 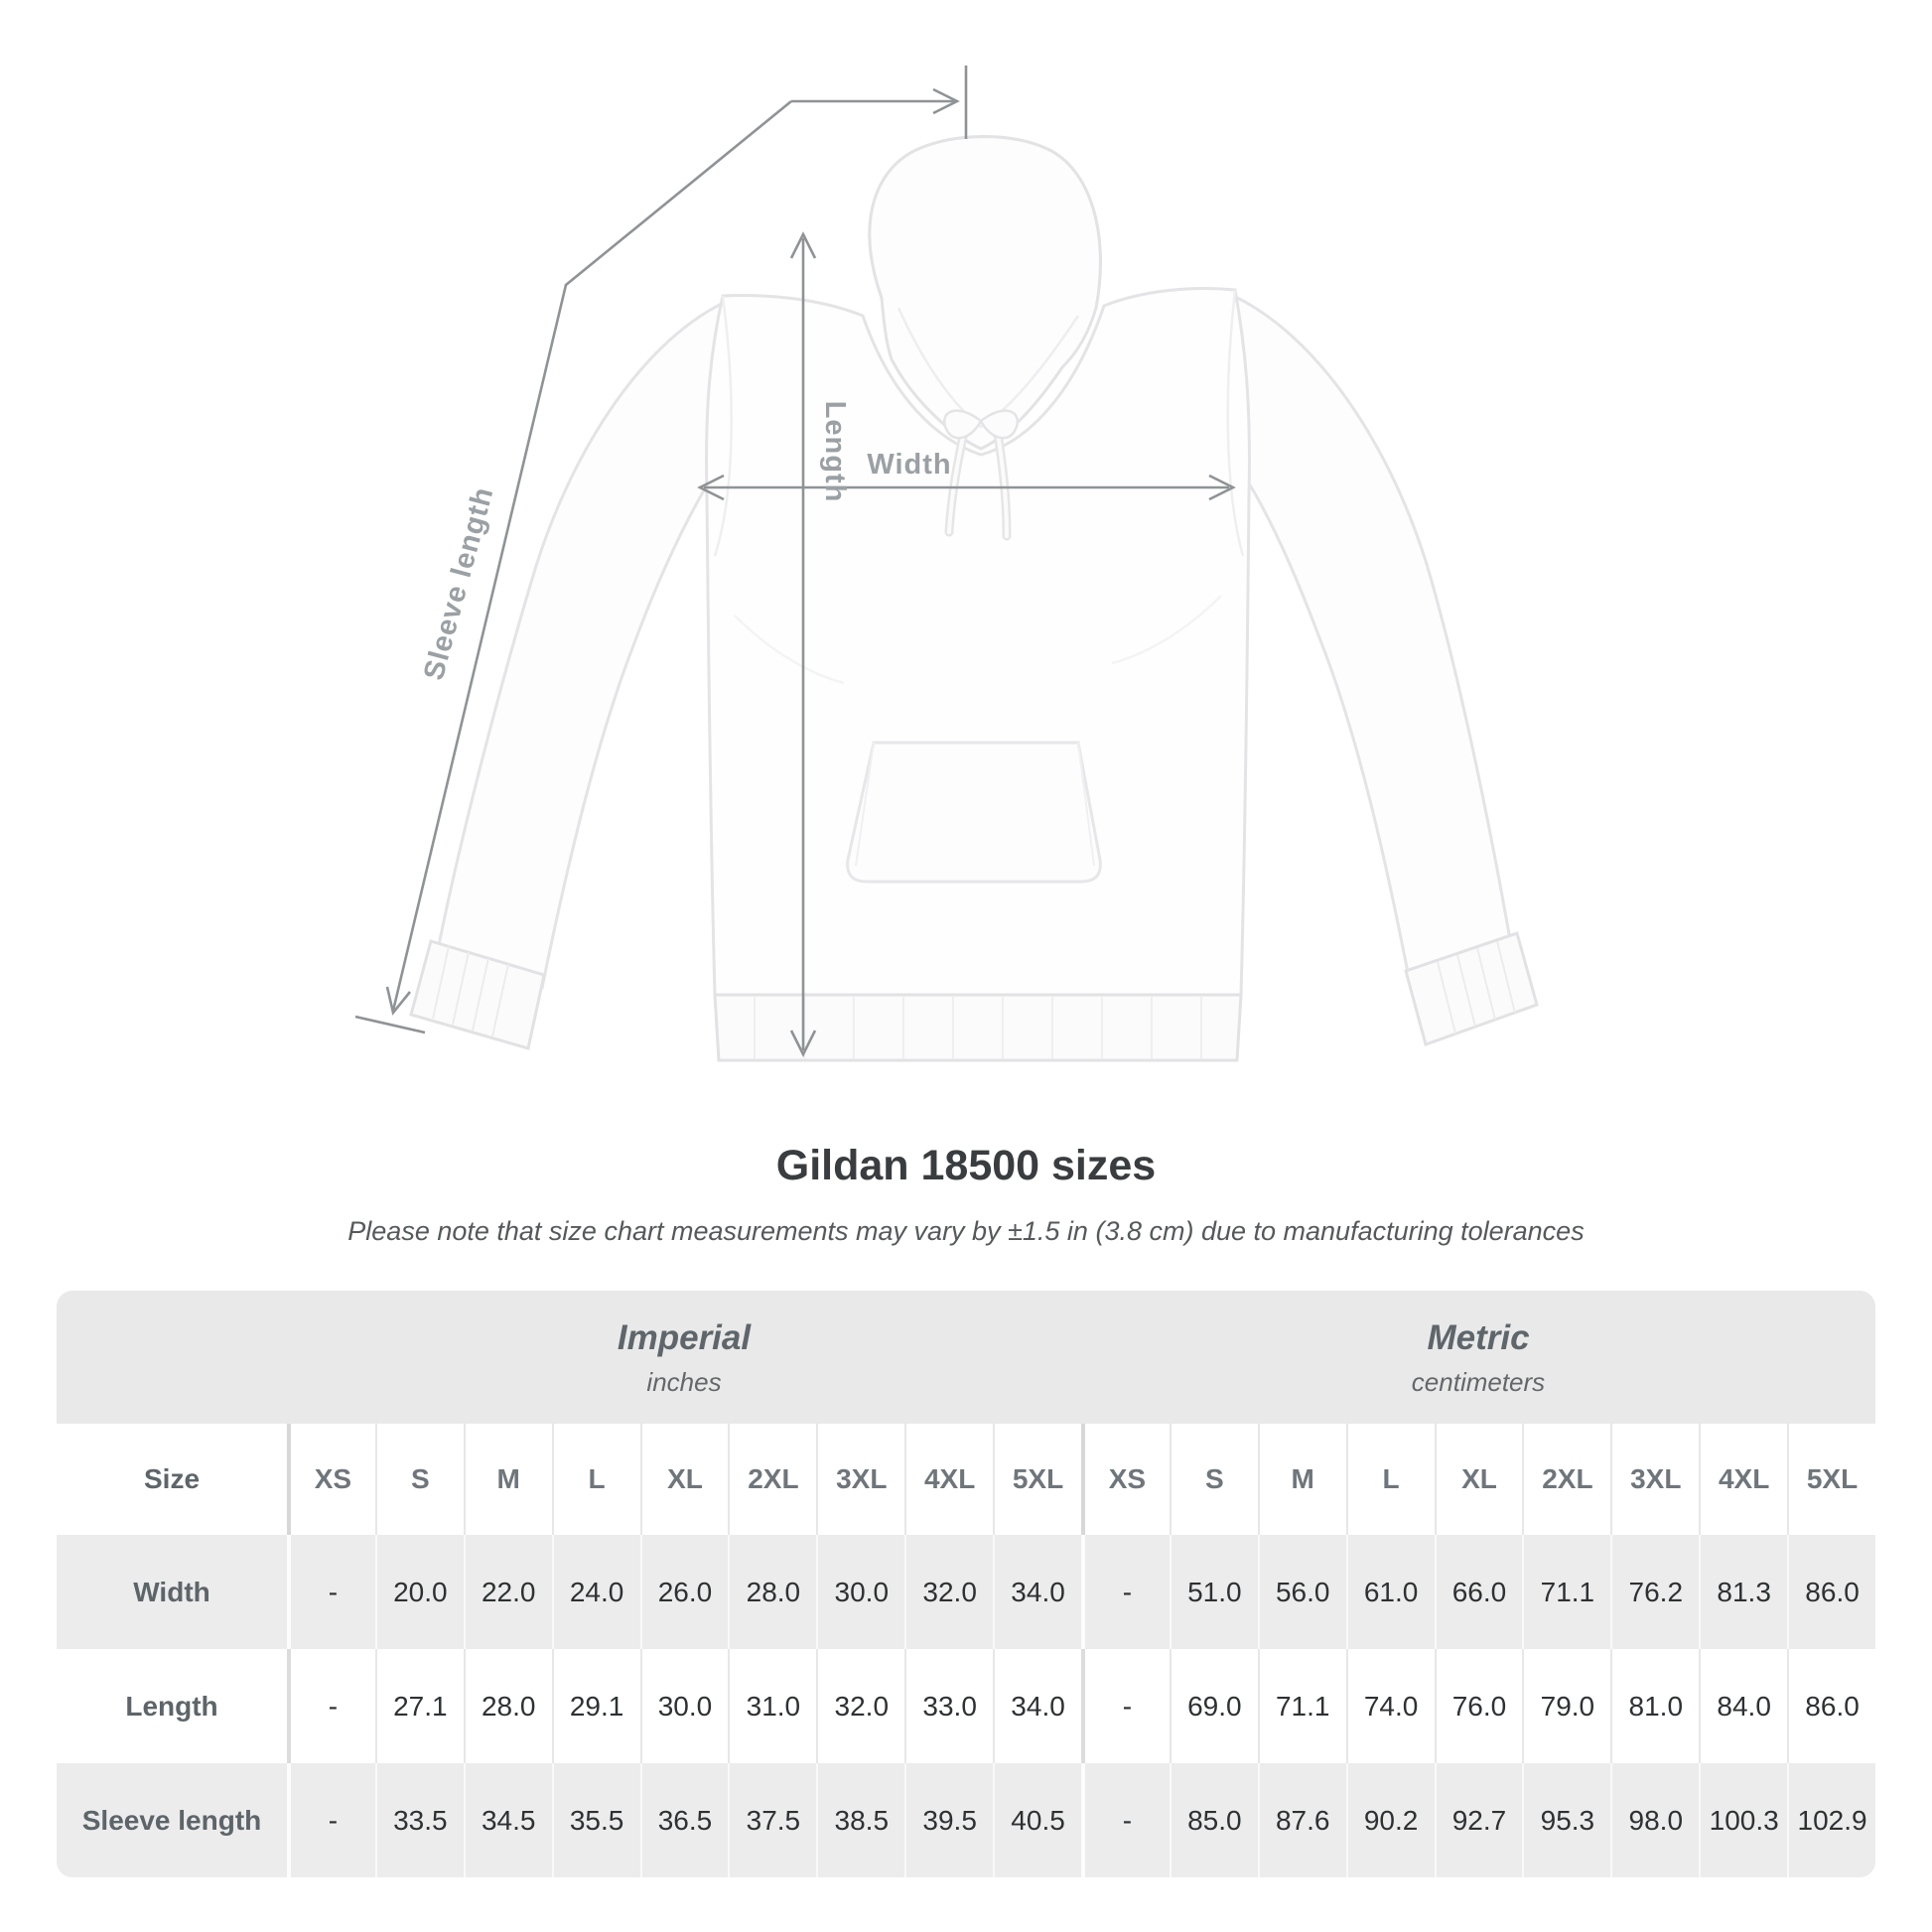 What do you see at coordinates (1831, 1480) in the screenshot?
I see `column-header-metric-5xl: 5XL` at bounding box center [1831, 1480].